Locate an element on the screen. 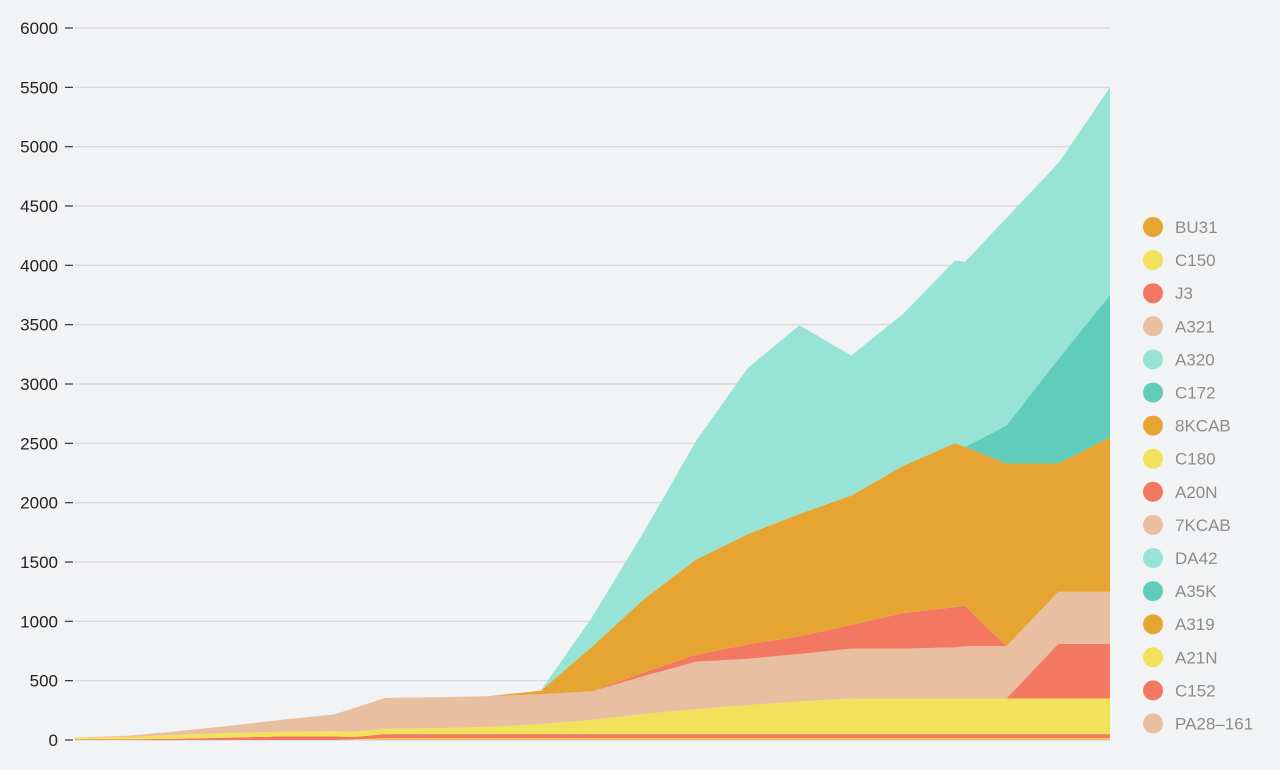 The width and height of the screenshot is (1280, 770). y-tick-label: 500 is located at coordinates (44, 681).